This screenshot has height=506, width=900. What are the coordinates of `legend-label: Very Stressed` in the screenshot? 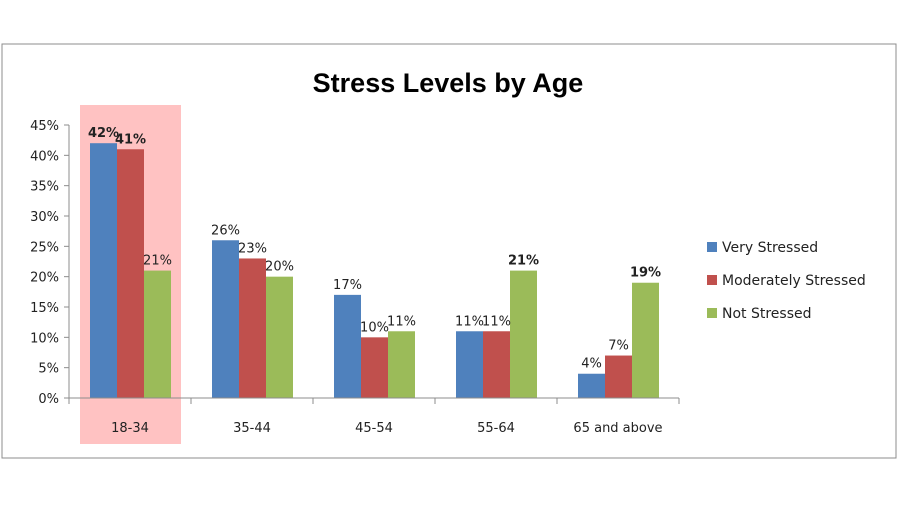 It's located at (770, 248).